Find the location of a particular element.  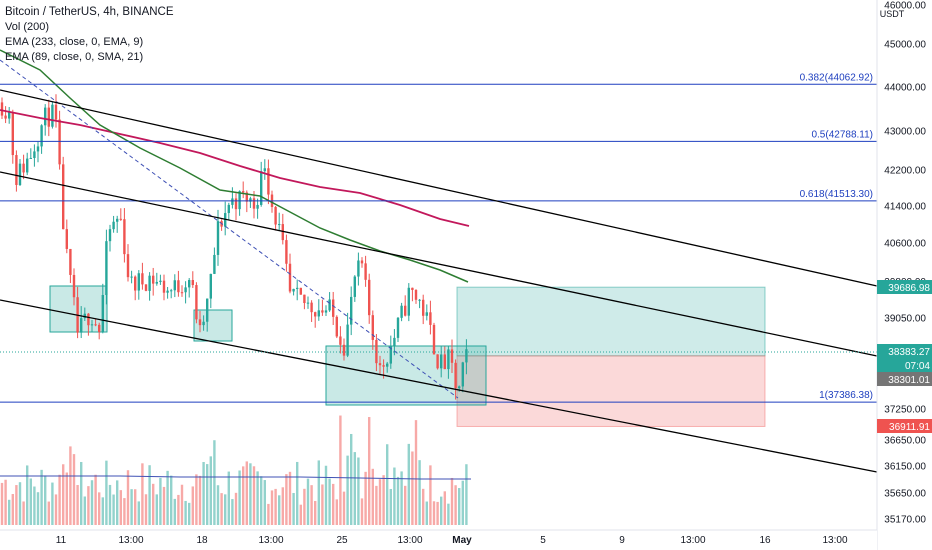

price-badge-label: 36911.91 is located at coordinates (909, 427).